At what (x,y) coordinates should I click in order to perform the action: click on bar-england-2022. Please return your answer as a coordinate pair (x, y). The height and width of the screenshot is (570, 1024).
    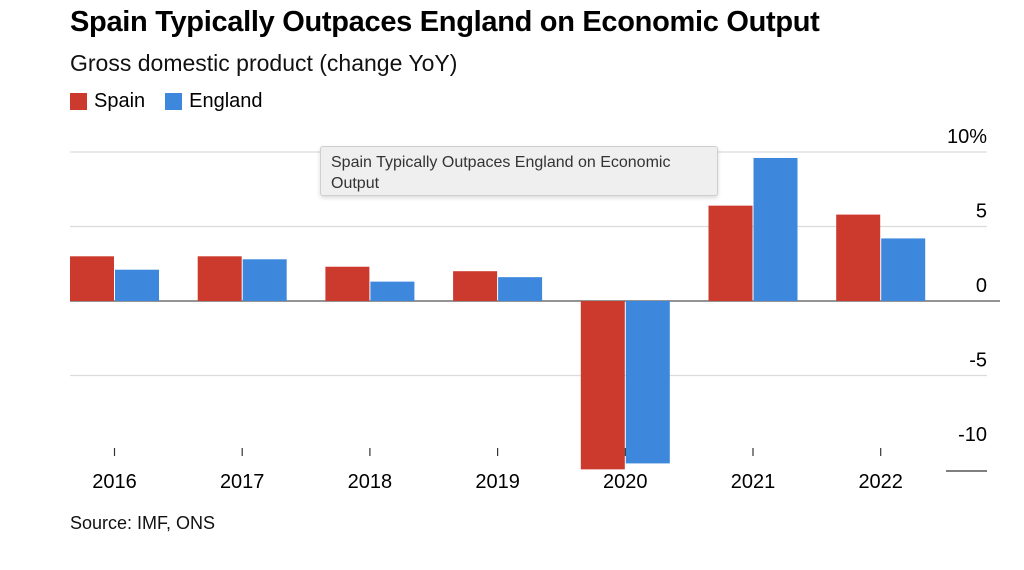
    Looking at the image, I should click on (903, 269).